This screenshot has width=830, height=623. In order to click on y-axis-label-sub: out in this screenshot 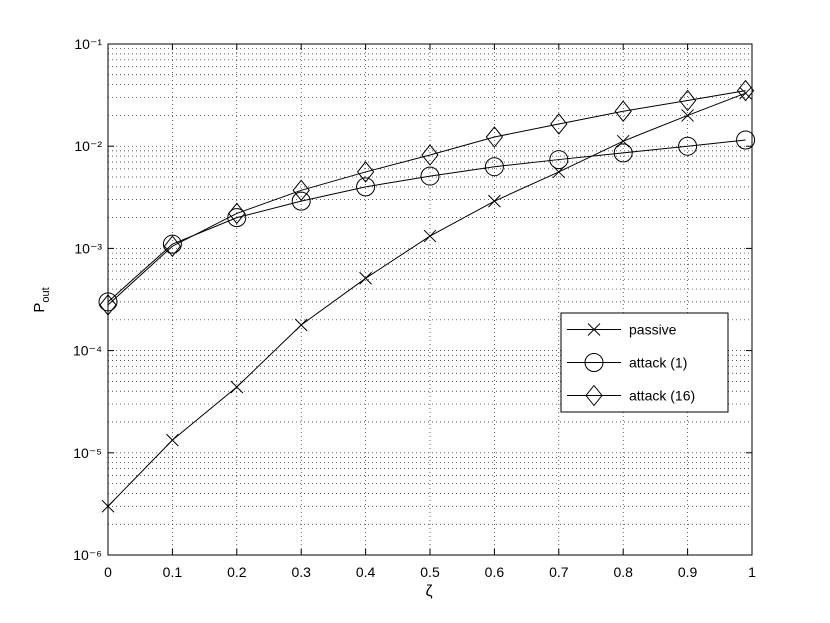, I will do `click(46, 294)`.